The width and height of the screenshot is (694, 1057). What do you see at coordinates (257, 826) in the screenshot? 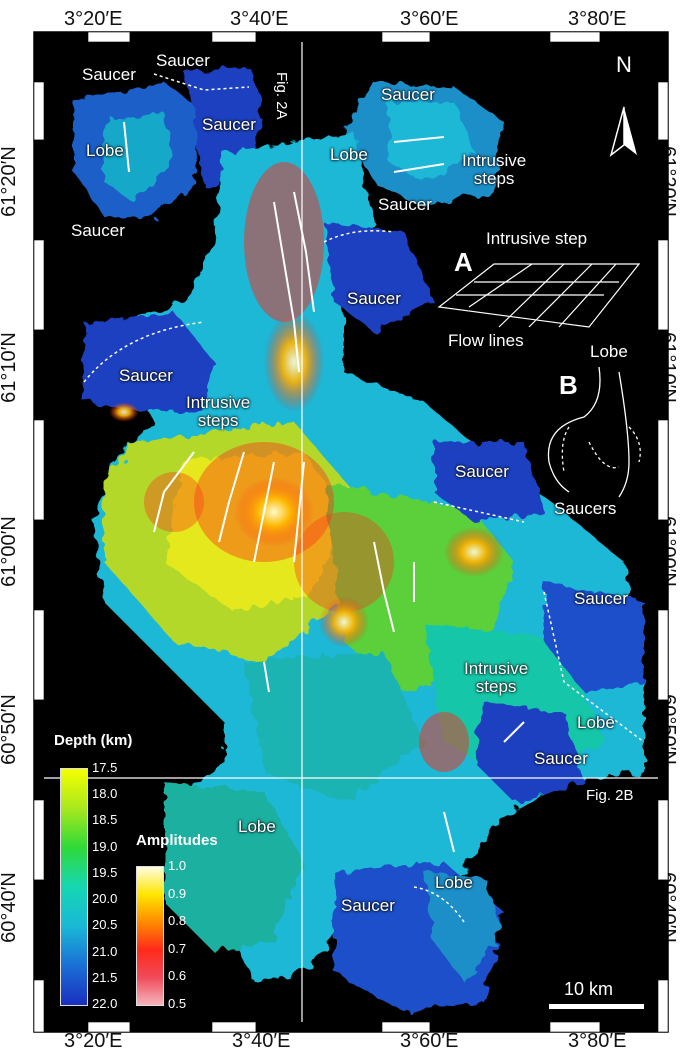
I see `label-lobe-sw: Lobe` at bounding box center [257, 826].